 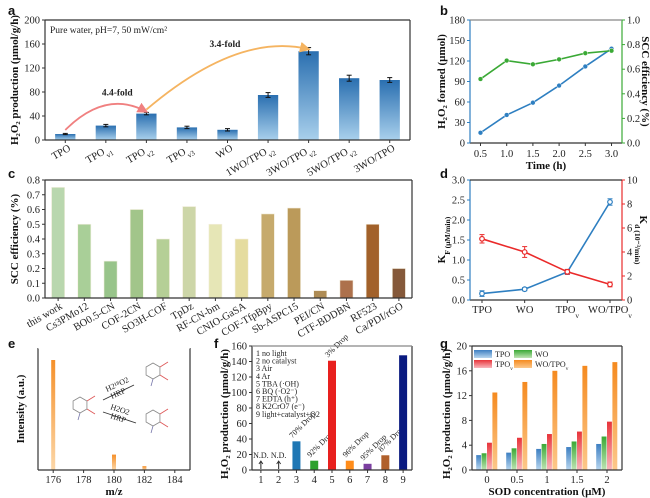 I want to click on legend-label: WO/TPOv, so click(x=552, y=366).